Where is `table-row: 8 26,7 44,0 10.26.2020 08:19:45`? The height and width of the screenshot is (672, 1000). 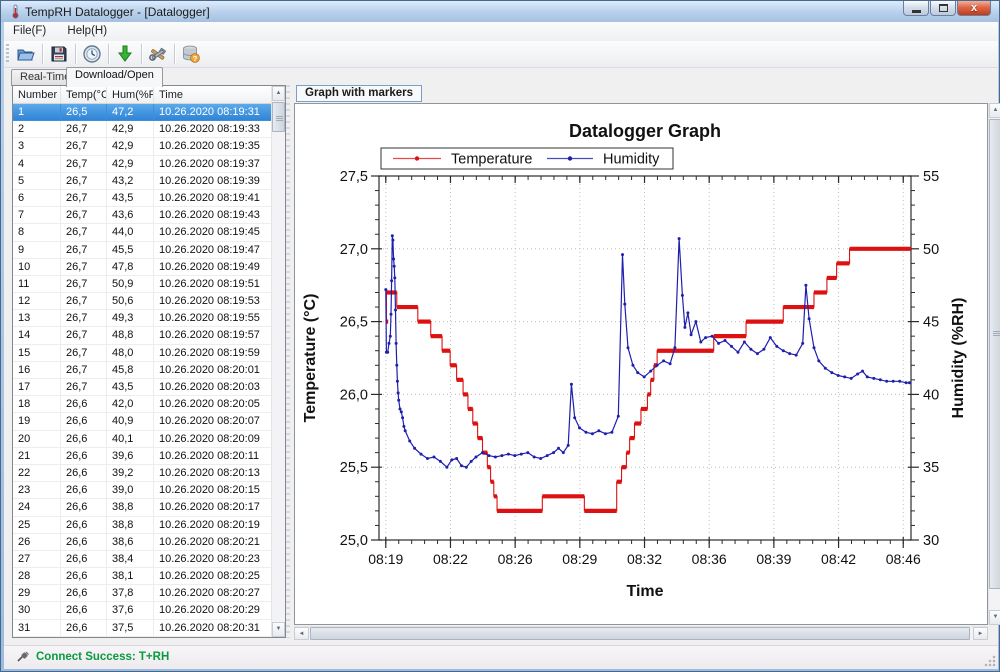
table-row: 8 26,7 44,0 10.26.2020 08:19:45 is located at coordinates (143, 233).